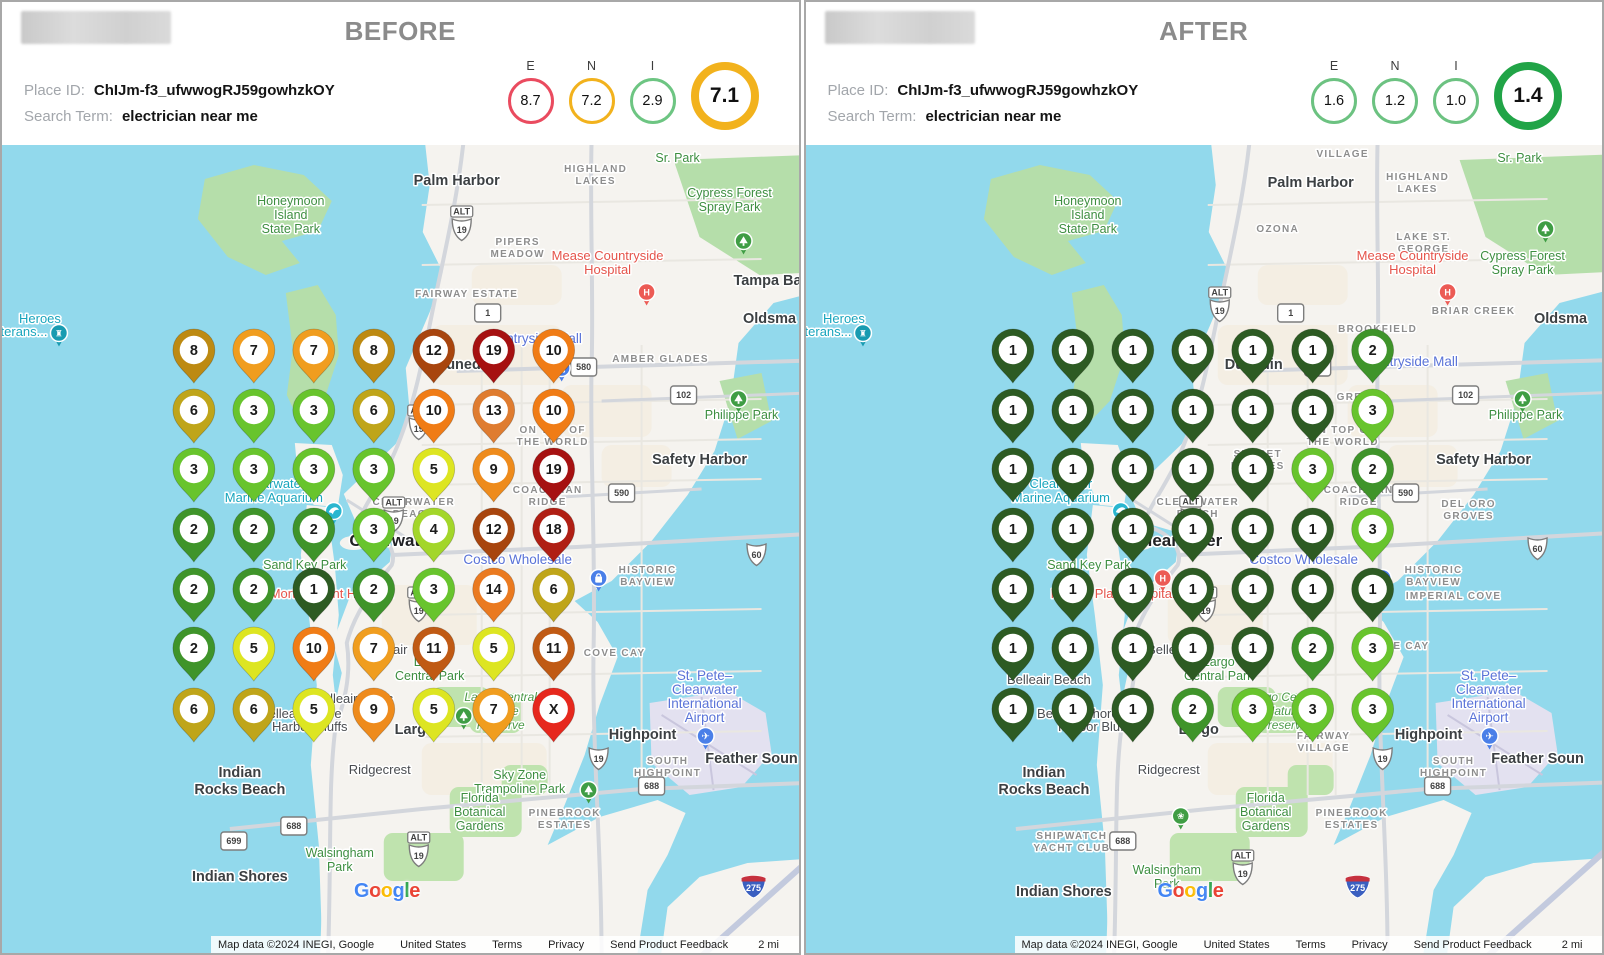 The height and width of the screenshot is (955, 1604). Describe the element at coordinates (554, 715) in the screenshot. I see `rank-pin: X` at that location.